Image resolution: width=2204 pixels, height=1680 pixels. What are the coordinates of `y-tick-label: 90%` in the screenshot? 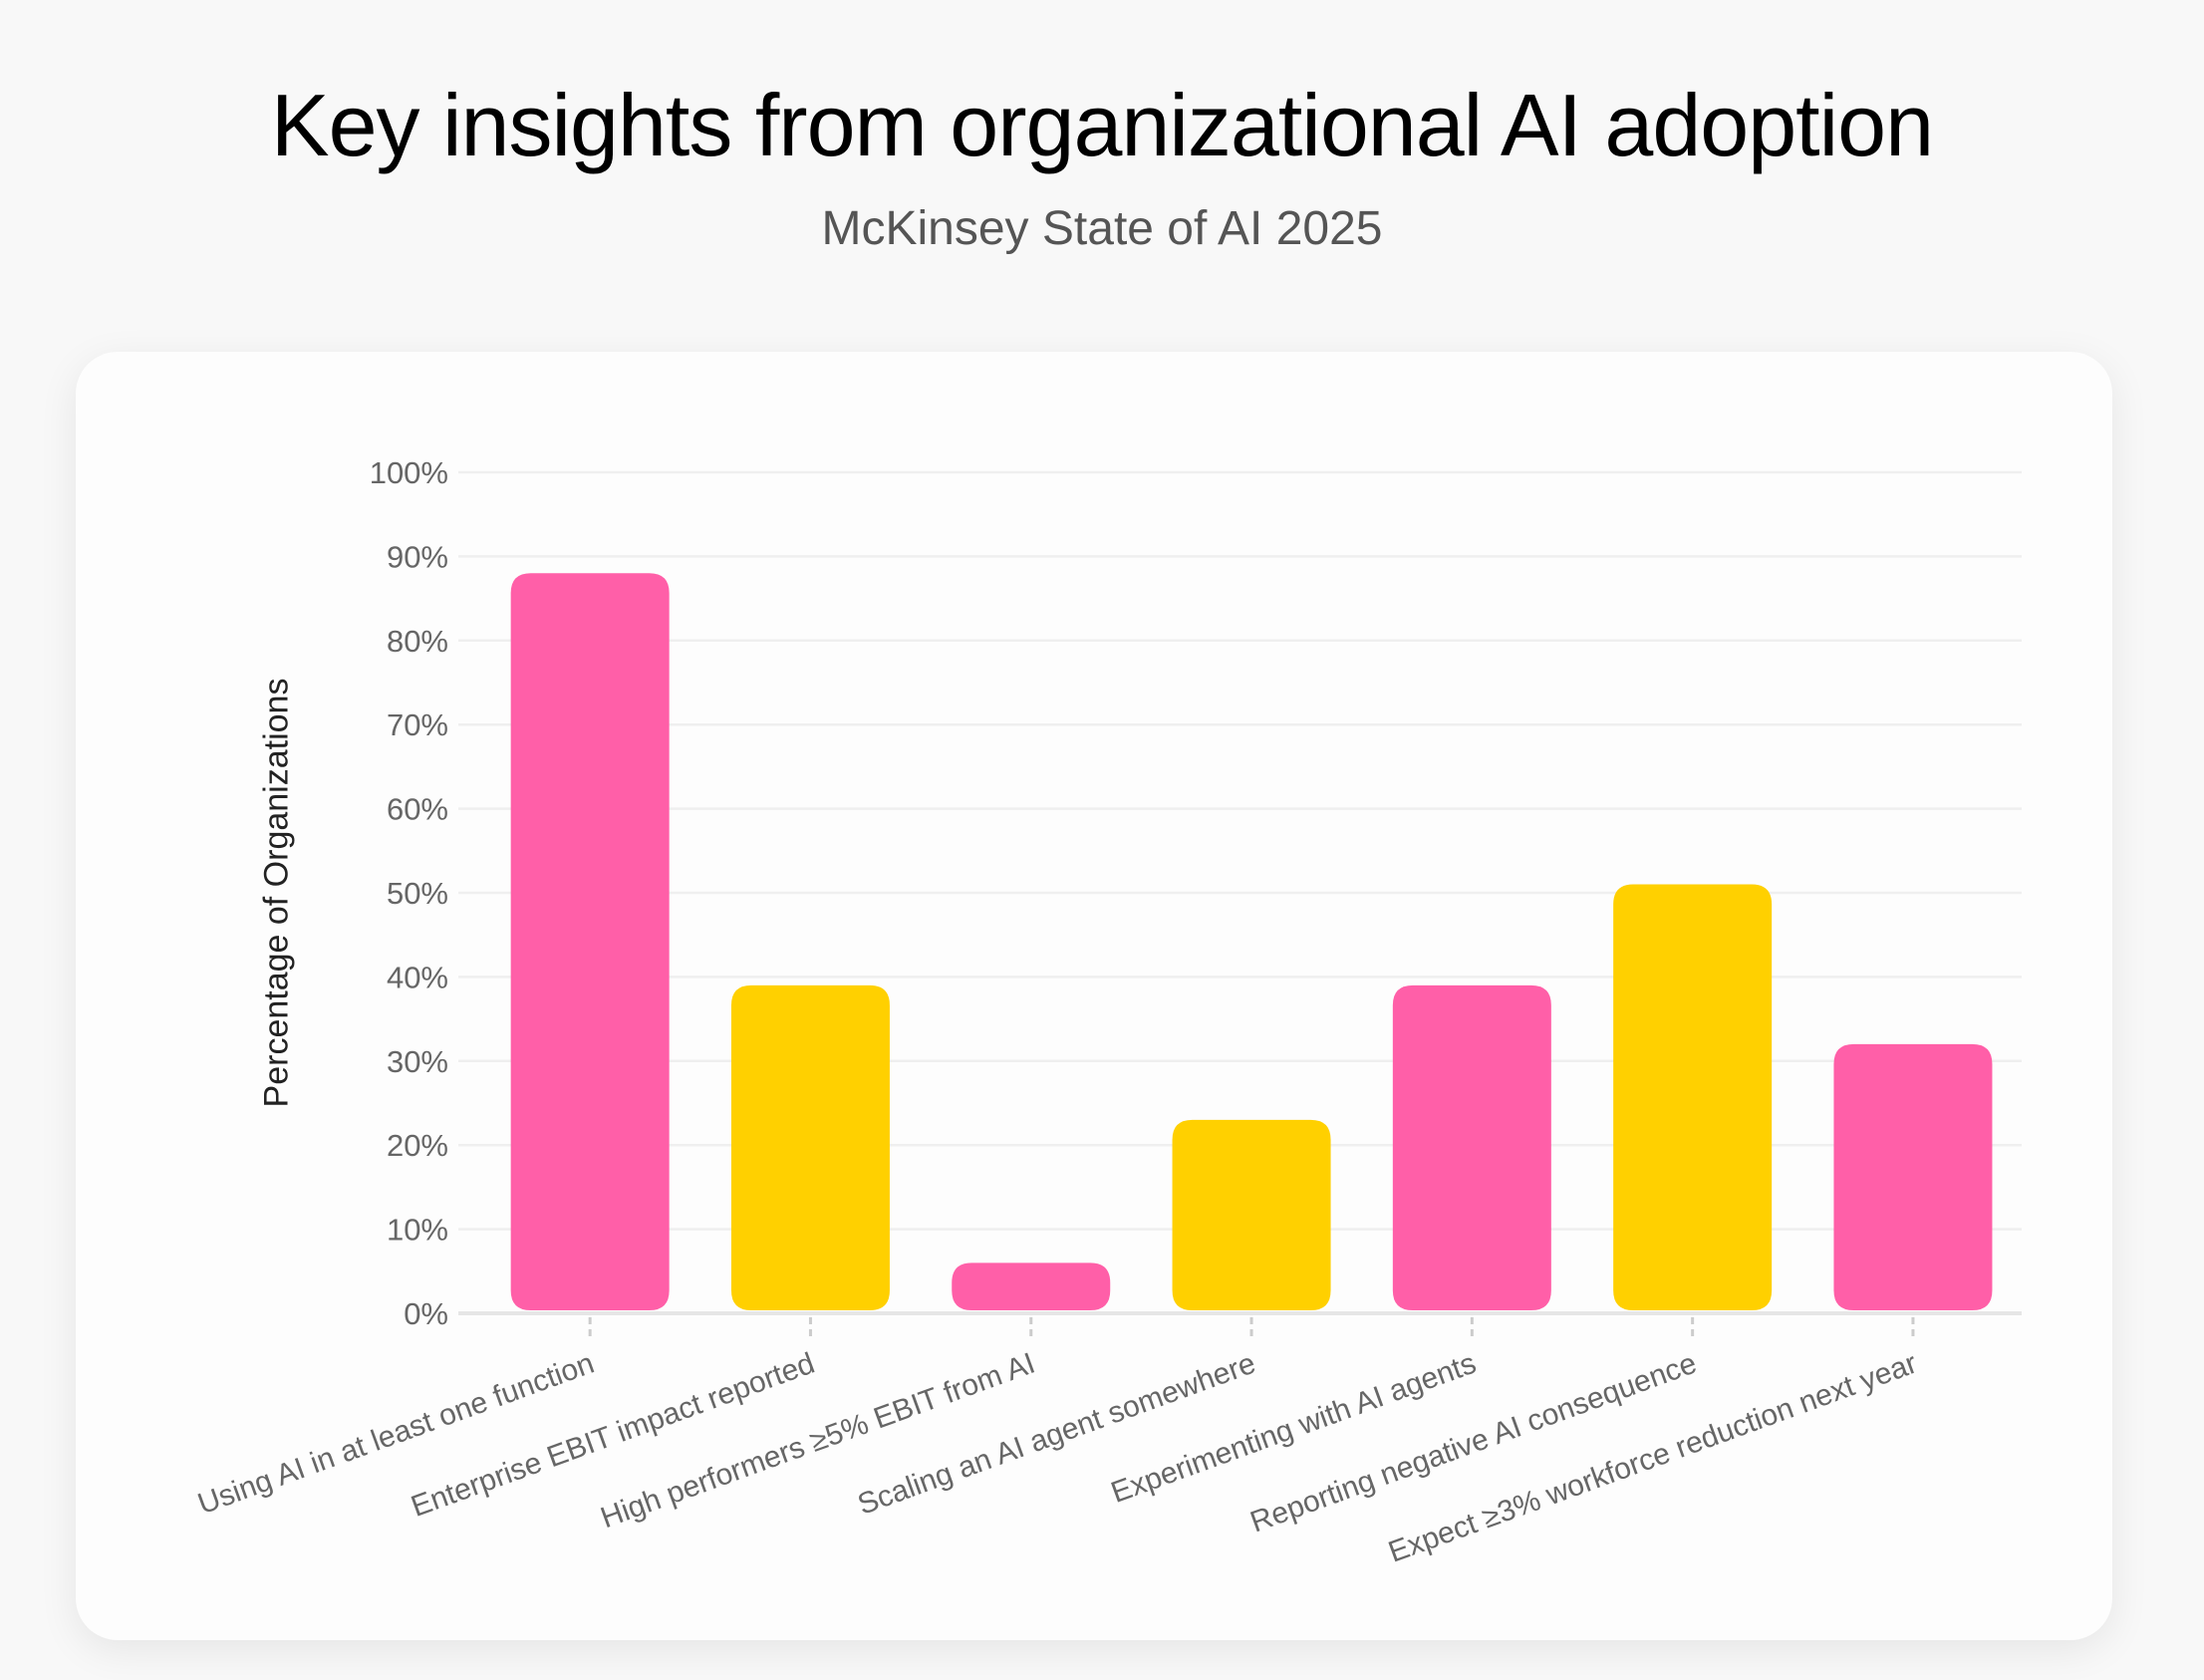 It's located at (418, 556).